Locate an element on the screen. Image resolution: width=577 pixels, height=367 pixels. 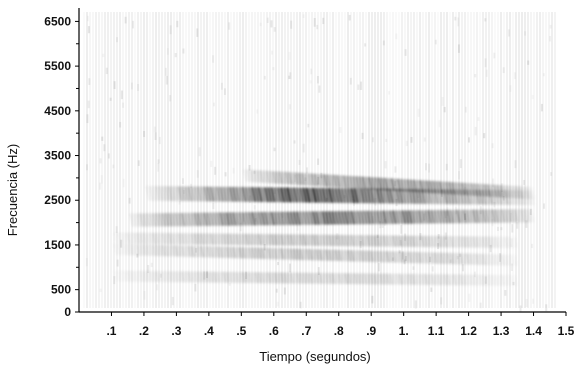
x-tick-label: .4 is located at coordinates (209, 331).